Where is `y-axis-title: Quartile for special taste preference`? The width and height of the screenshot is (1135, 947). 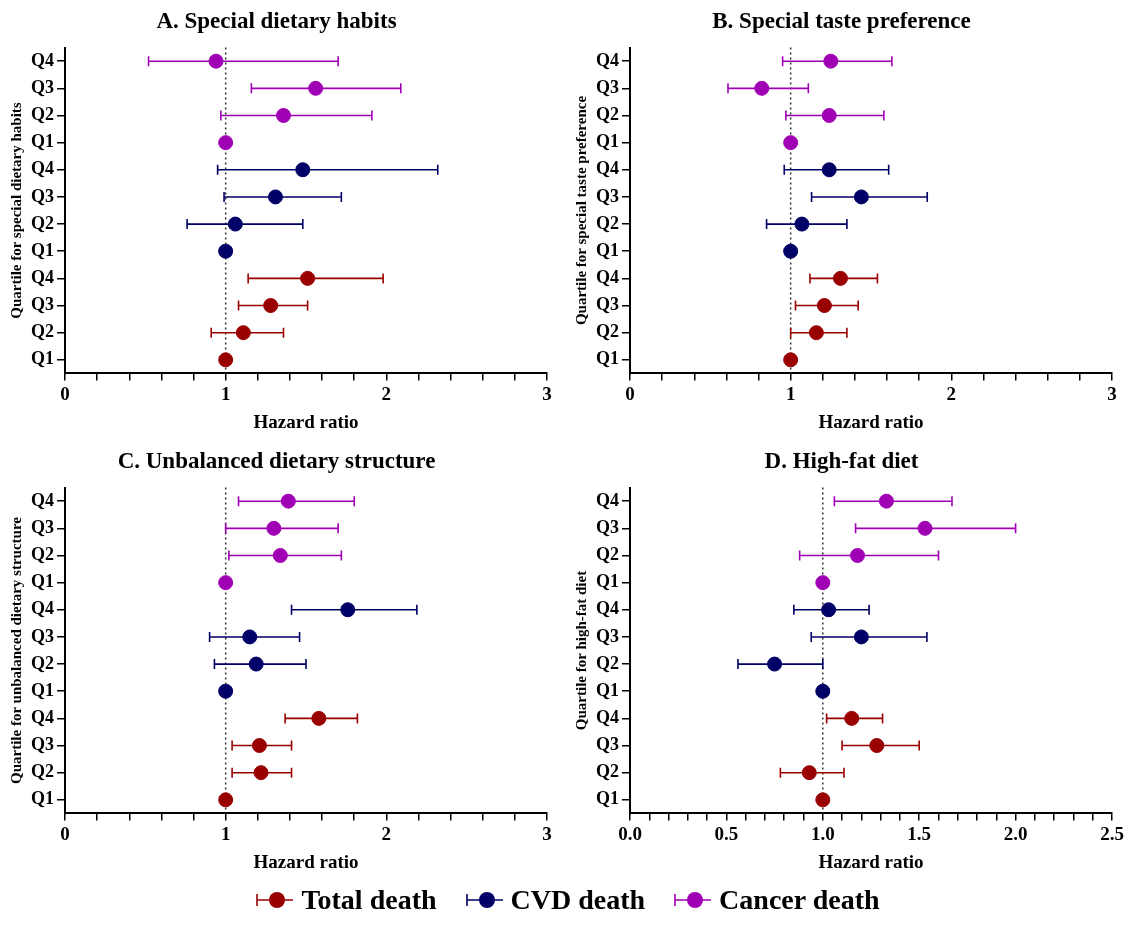
y-axis-title: Quartile for special taste preference is located at coordinates (580, 210).